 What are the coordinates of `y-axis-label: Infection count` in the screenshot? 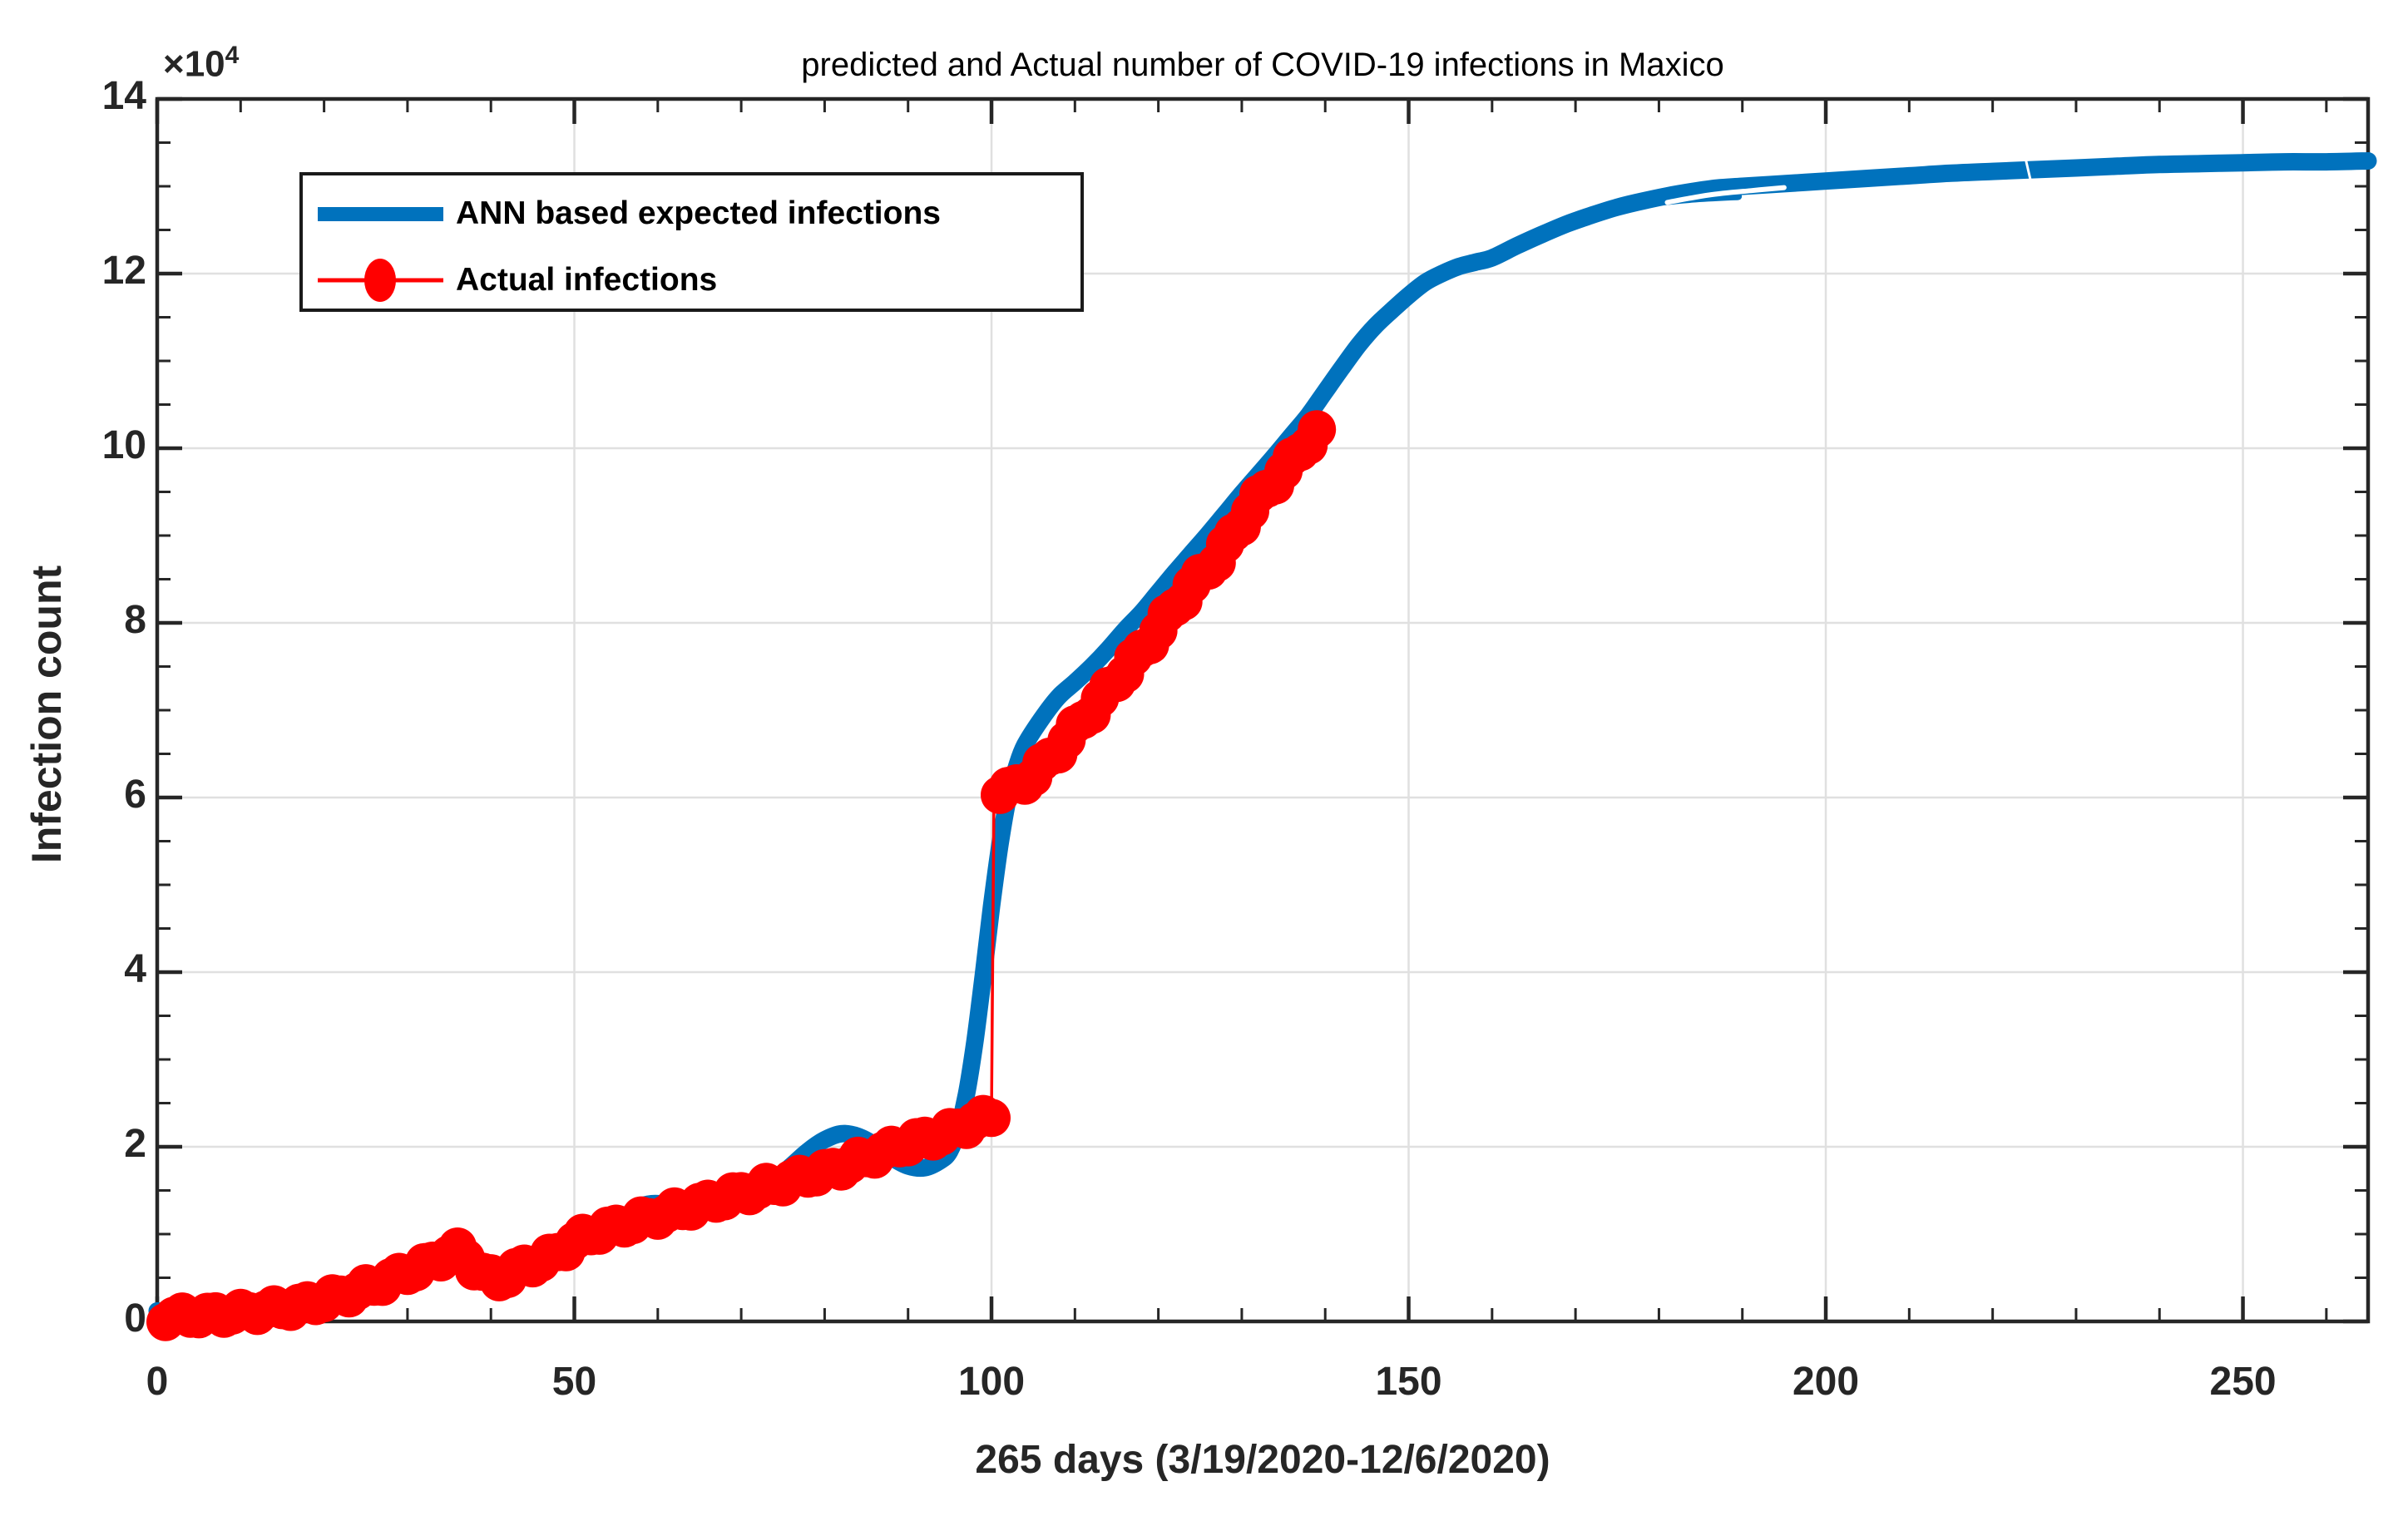 It's located at (46, 714).